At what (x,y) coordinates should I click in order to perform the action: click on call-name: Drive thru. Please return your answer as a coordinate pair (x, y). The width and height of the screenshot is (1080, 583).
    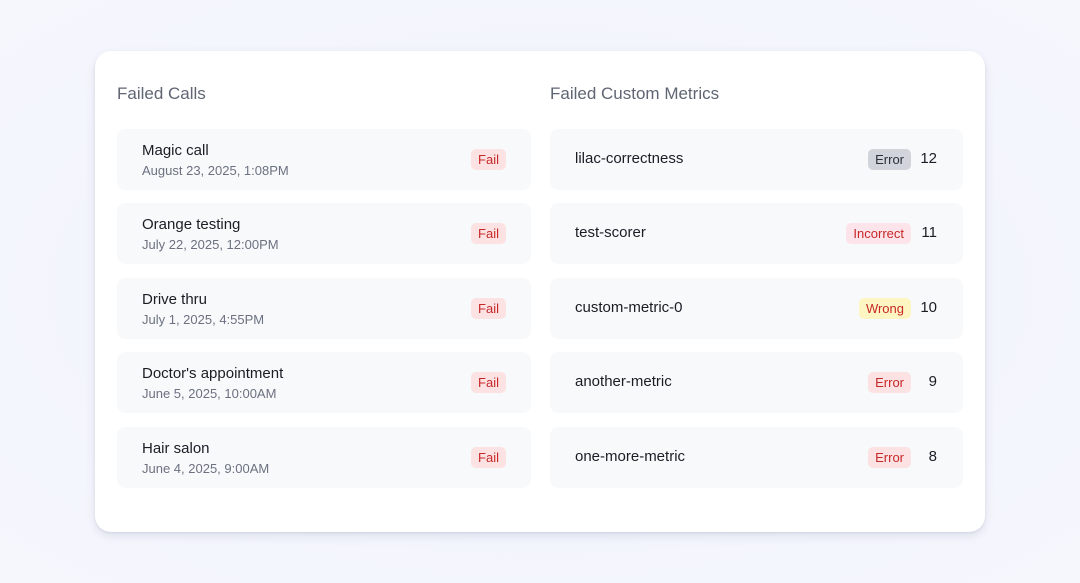
    Looking at the image, I should click on (175, 299).